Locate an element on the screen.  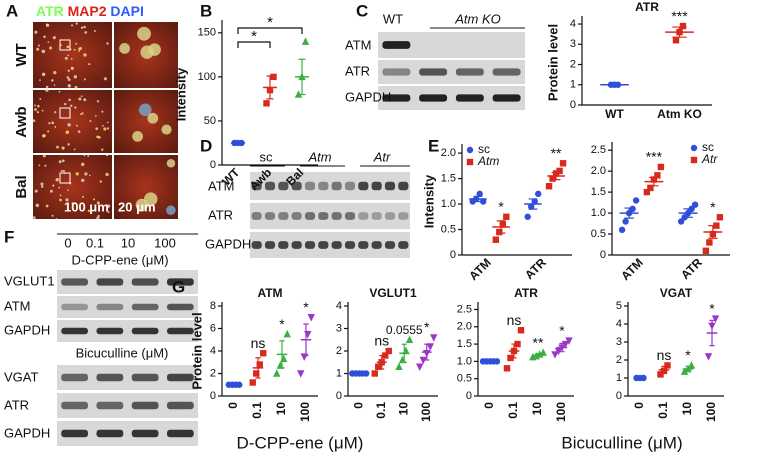
blot-row: GAPDH is located at coordinates (368, 96).